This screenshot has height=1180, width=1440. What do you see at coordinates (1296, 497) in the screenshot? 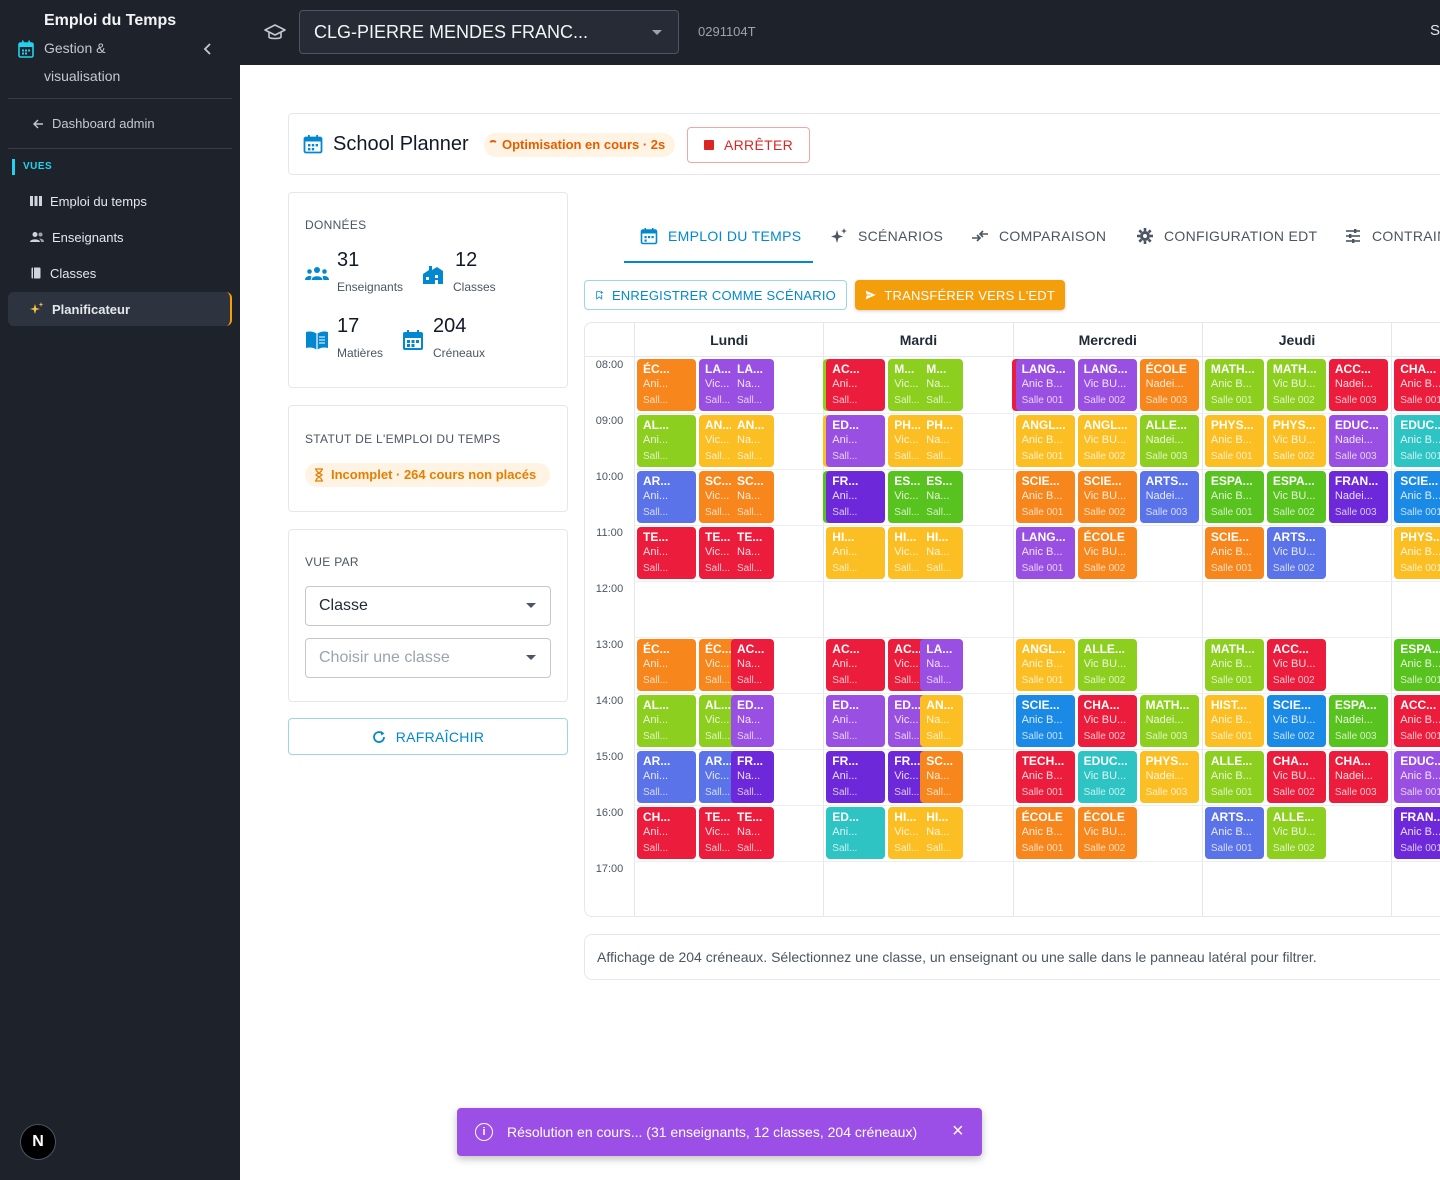
I see `lesson-block: ESPA... Vic BU... Salle 002` at bounding box center [1296, 497].